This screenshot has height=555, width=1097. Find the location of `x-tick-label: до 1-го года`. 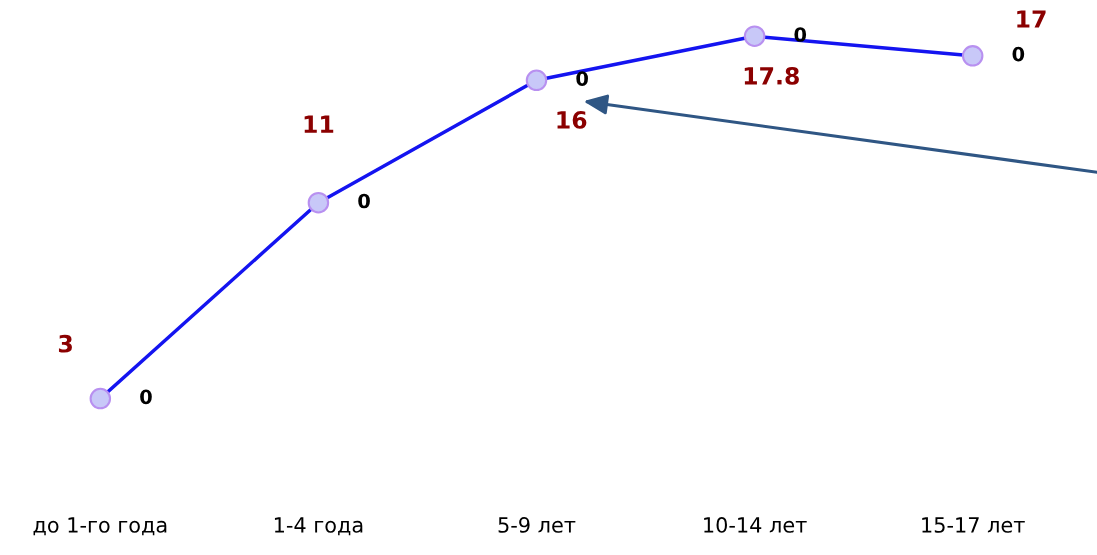

x-tick-label: до 1-го года is located at coordinates (100, 526).